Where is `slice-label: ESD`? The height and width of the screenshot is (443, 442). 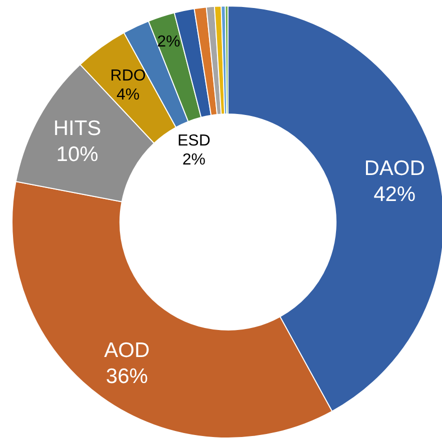
slice-label: ESD is located at coordinates (193, 141).